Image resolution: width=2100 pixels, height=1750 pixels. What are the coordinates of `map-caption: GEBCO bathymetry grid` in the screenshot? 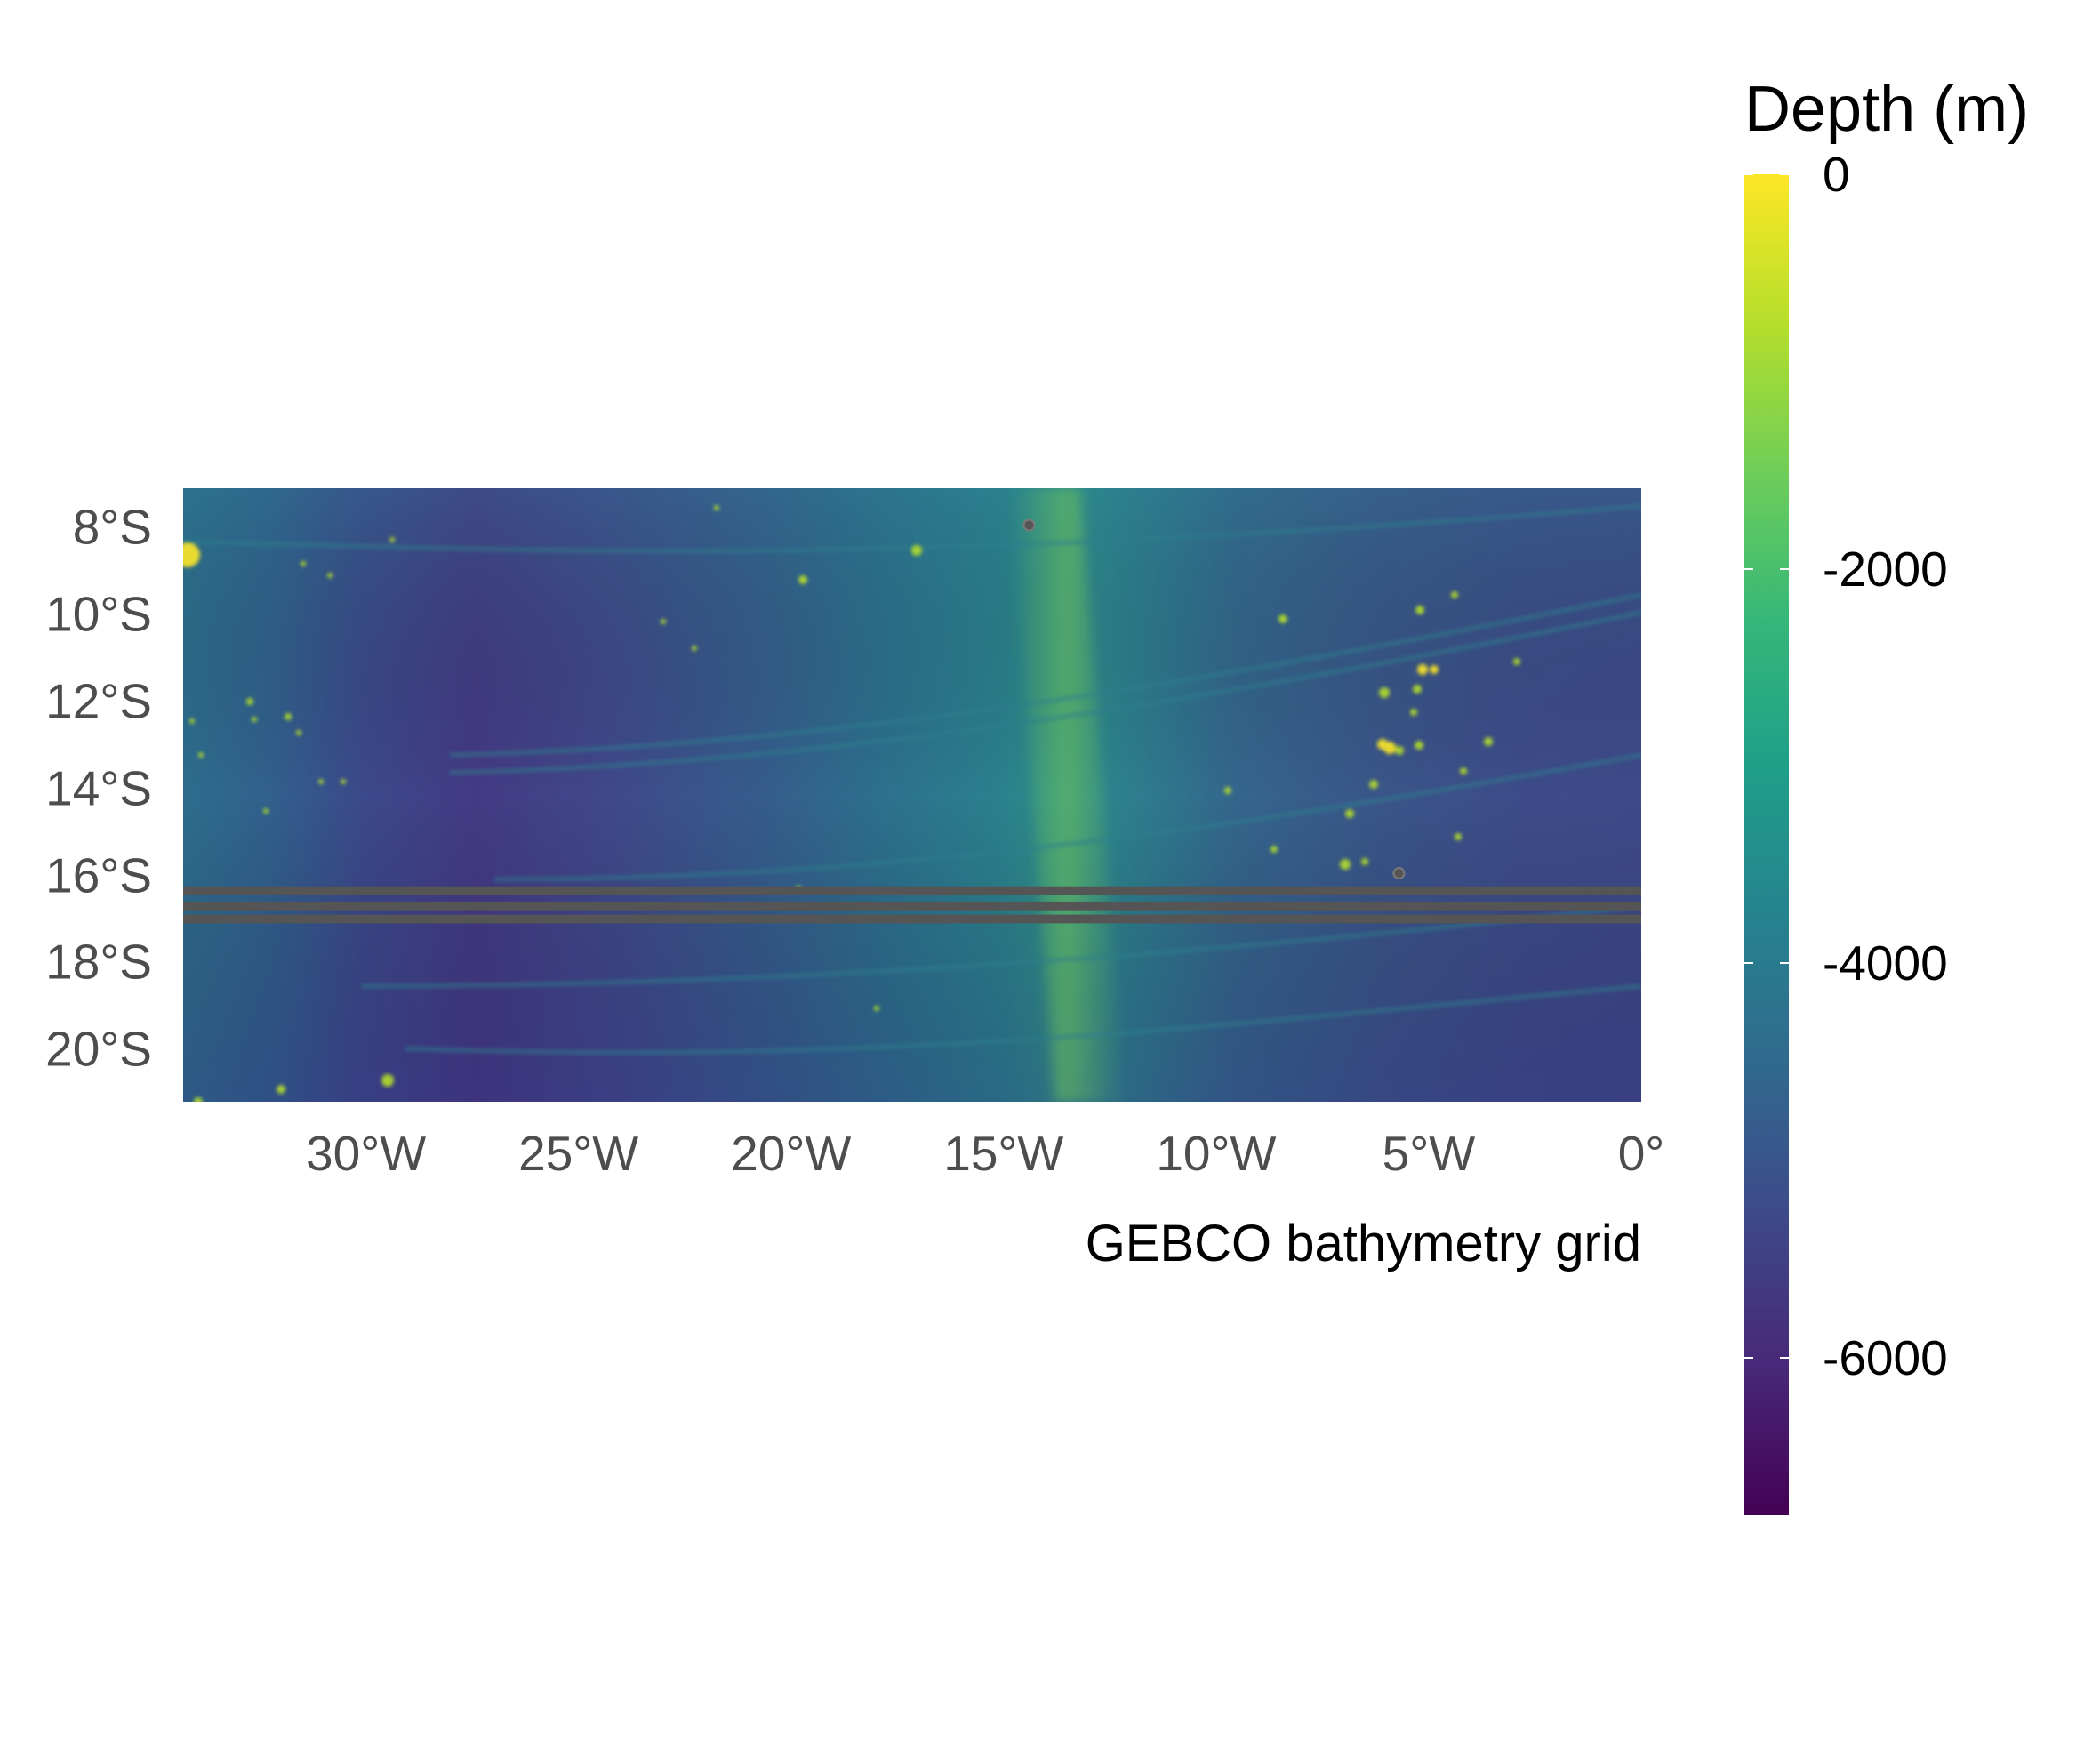 It's located at (1363, 1243).